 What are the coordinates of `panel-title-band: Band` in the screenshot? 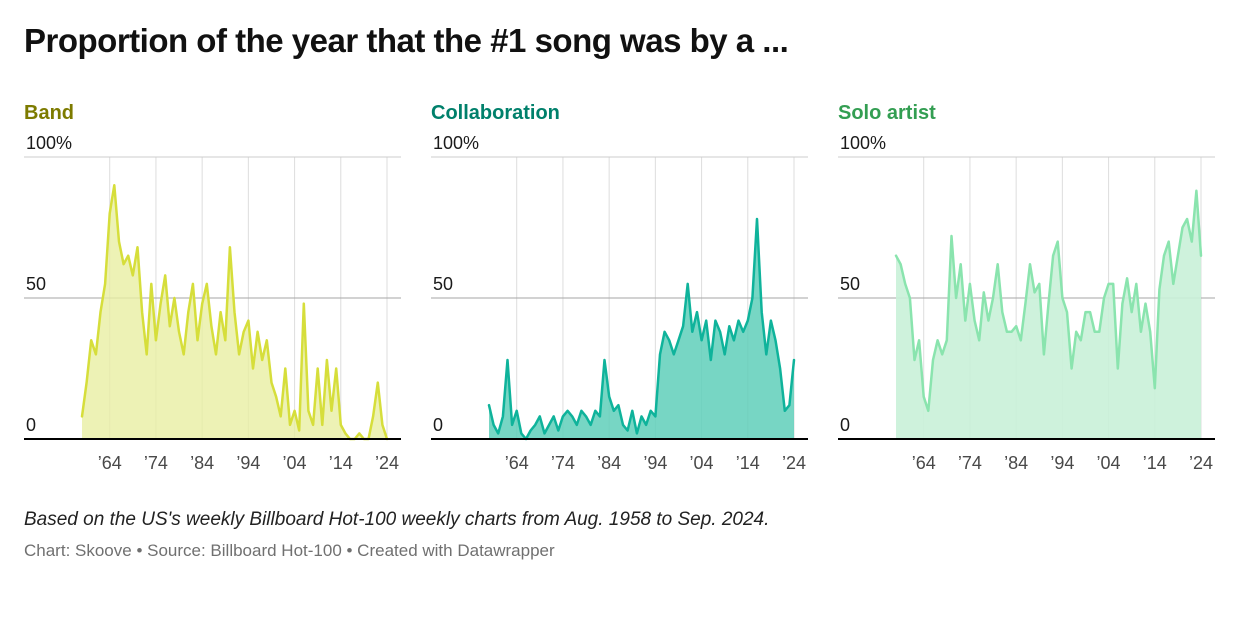 It's located at (49, 113).